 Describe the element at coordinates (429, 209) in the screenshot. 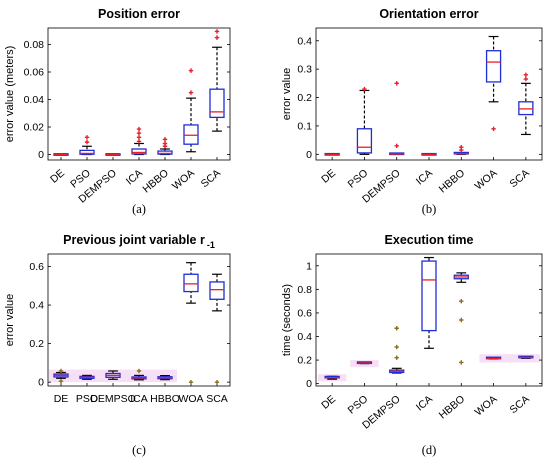

I see `subfigure-label: (b)` at that location.